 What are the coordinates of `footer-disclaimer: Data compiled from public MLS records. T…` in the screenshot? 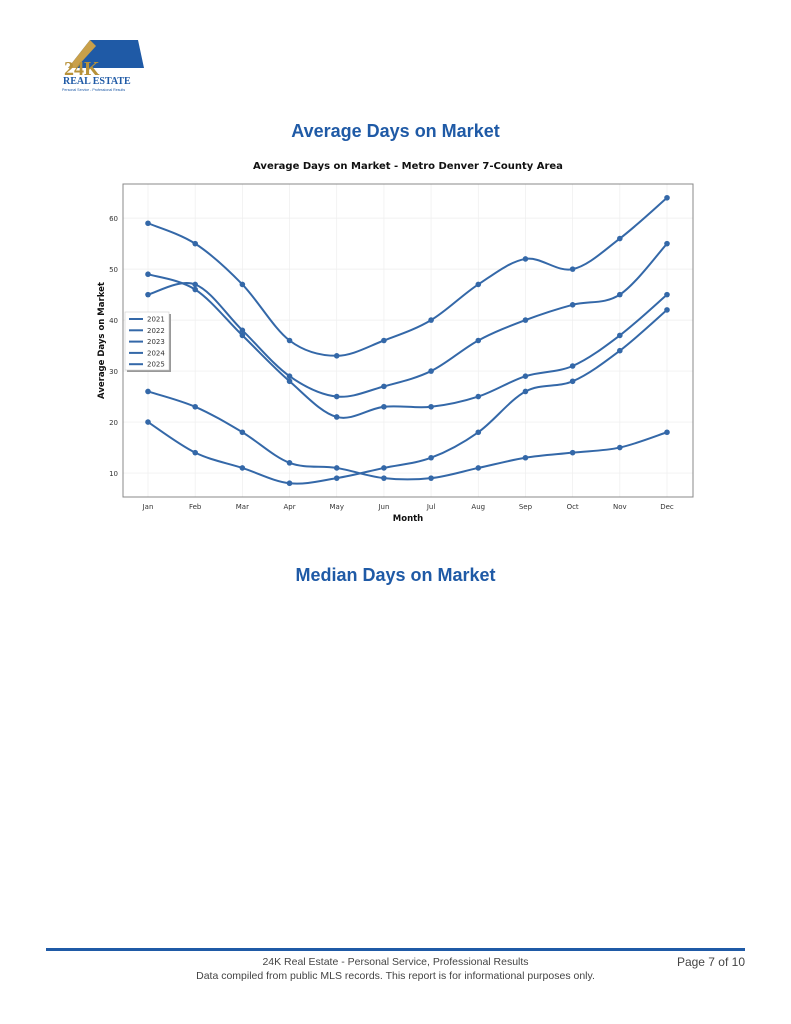 It's located at (395, 976).